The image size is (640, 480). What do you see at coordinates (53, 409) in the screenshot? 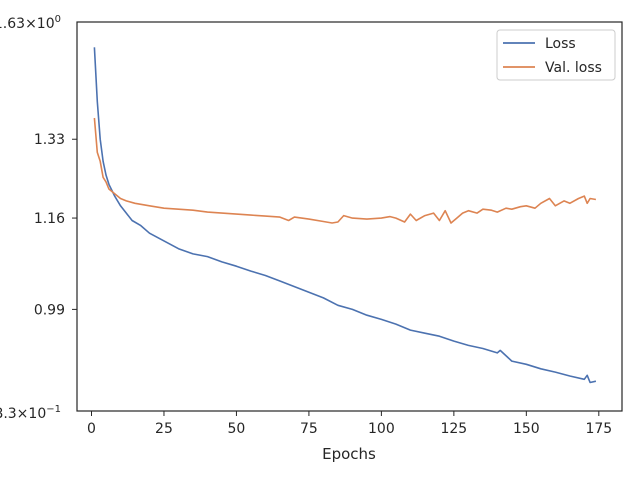
I see `exponent: −1` at bounding box center [53, 409].